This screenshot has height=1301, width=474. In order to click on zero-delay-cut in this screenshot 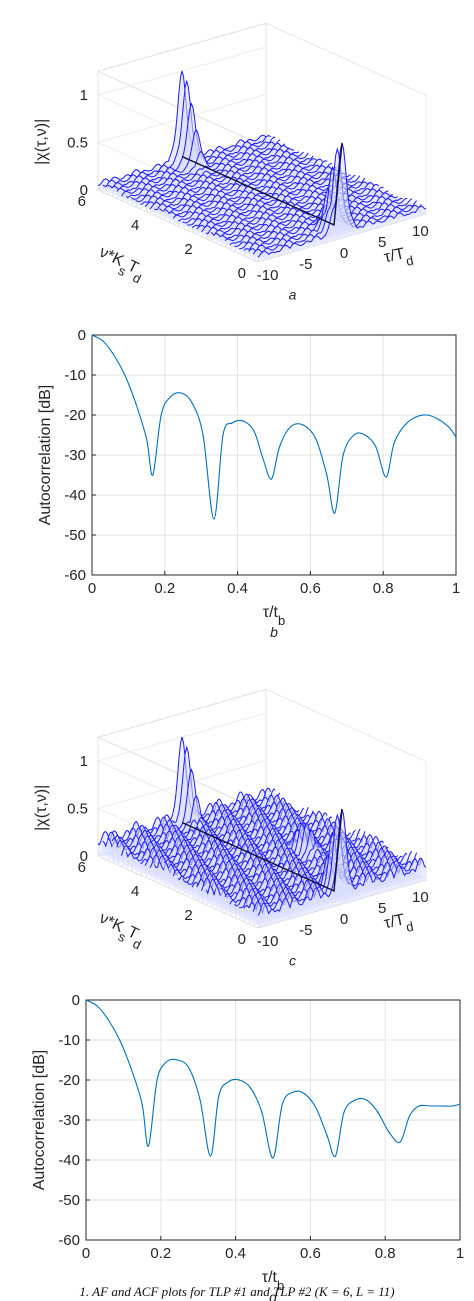, I will do `click(262, 850)`.